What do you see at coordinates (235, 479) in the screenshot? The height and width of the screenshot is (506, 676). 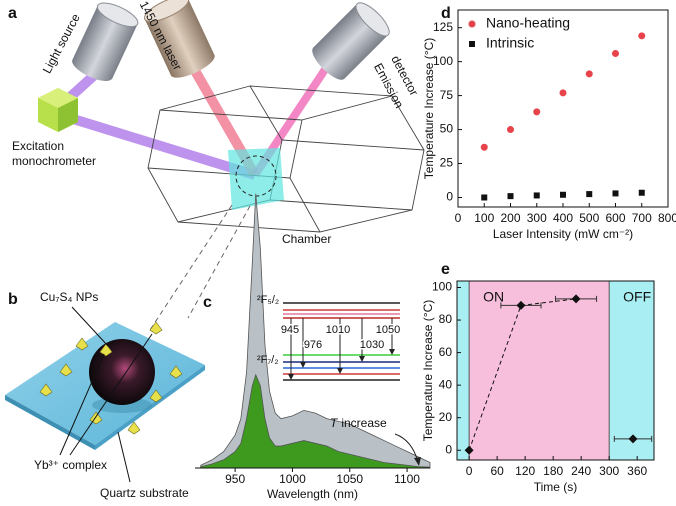 I see `x-tick-label: 950` at bounding box center [235, 479].